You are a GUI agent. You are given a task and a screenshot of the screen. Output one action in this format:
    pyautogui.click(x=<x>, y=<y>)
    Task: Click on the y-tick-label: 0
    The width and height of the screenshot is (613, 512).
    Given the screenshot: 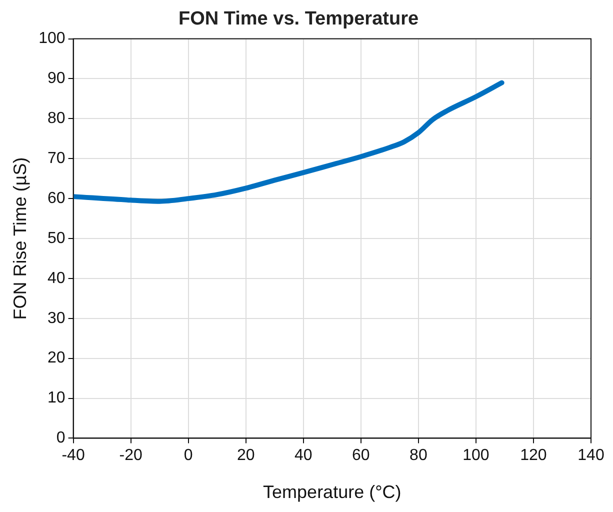 What is the action you would take?
    pyautogui.click(x=61, y=438)
    